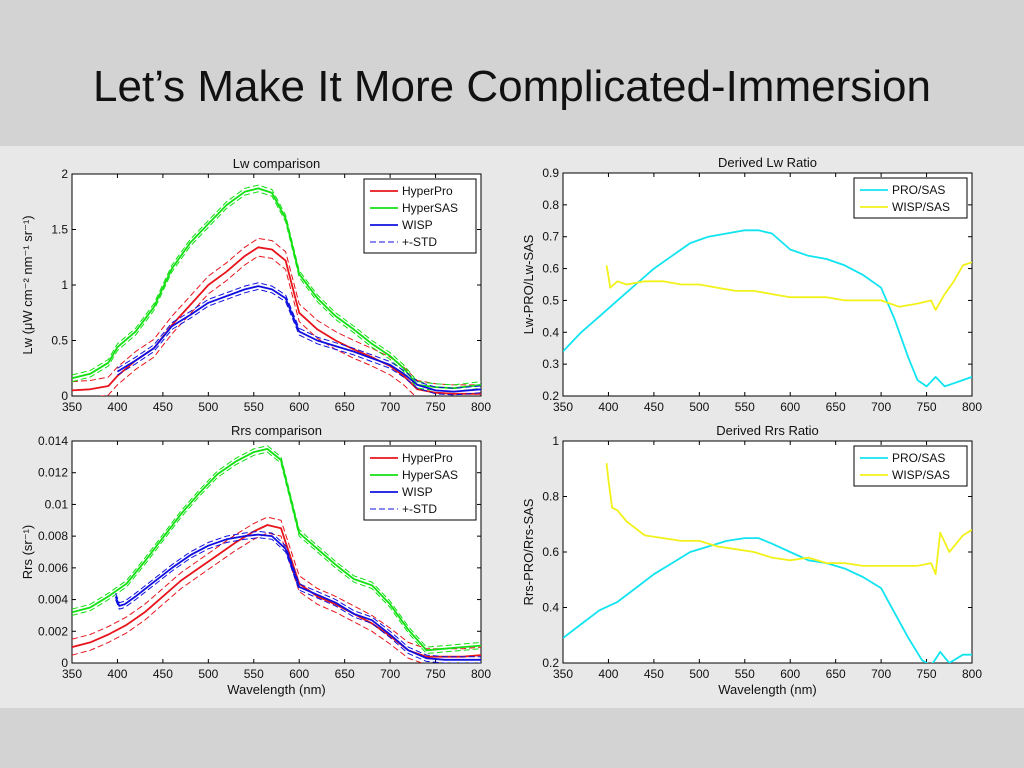 This screenshot has height=768, width=1024. I want to click on y-tick-label: 0.7, so click(550, 237).